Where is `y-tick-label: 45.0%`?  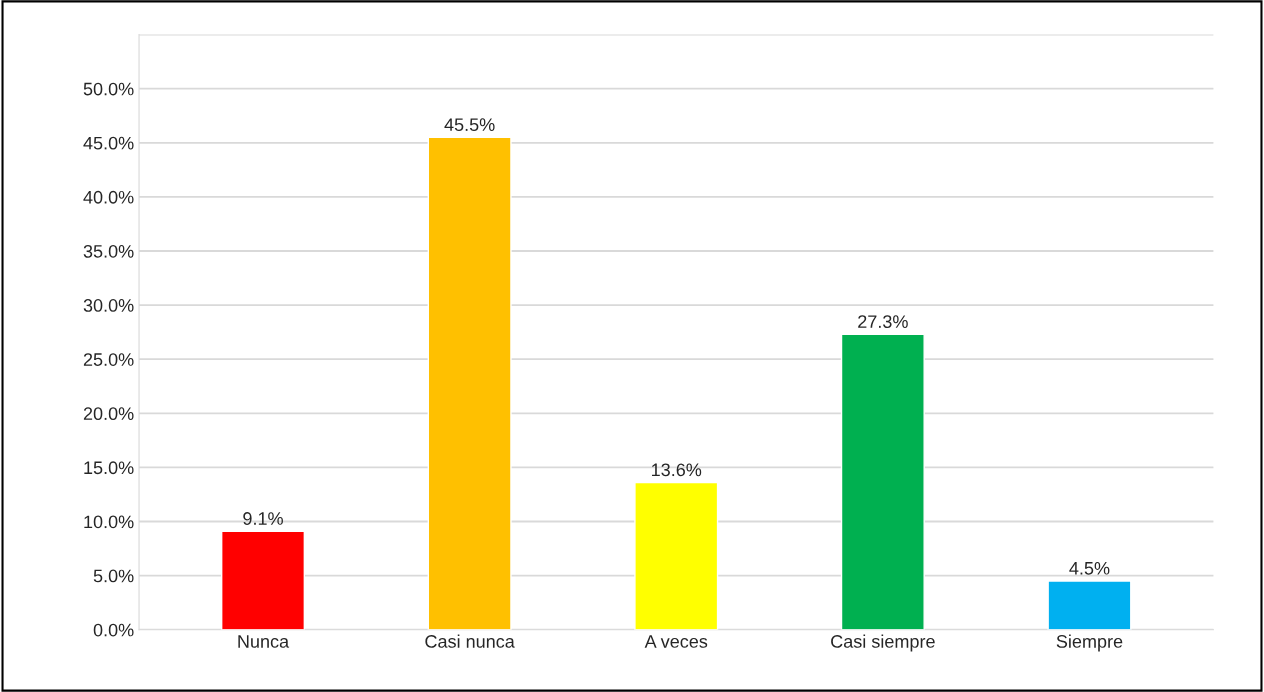
y-tick-label: 45.0% is located at coordinates (108, 143).